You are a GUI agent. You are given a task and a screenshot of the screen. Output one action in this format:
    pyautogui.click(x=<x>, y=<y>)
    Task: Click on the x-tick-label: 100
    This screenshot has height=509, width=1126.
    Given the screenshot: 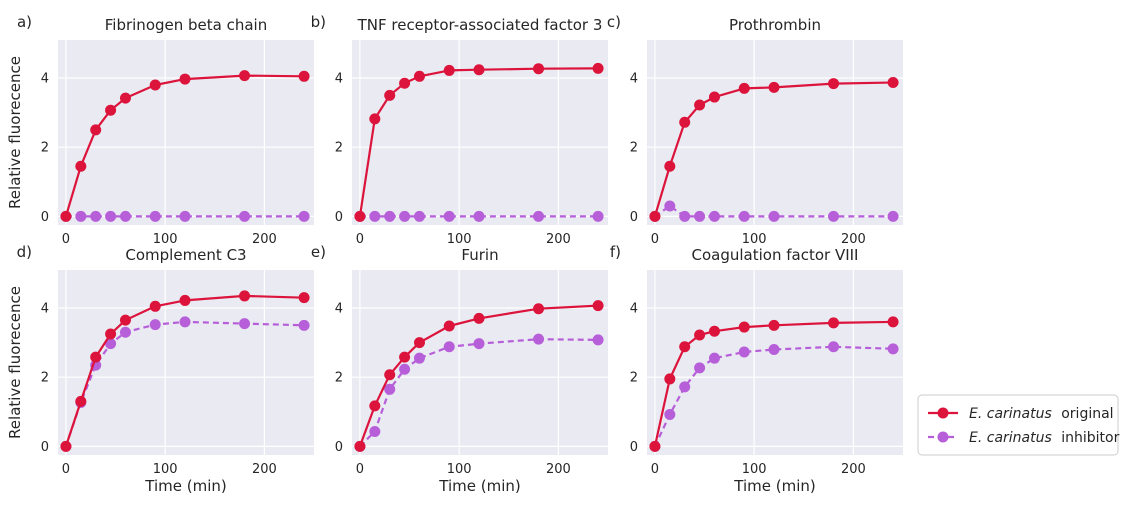 What is the action you would take?
    pyautogui.click(x=165, y=239)
    